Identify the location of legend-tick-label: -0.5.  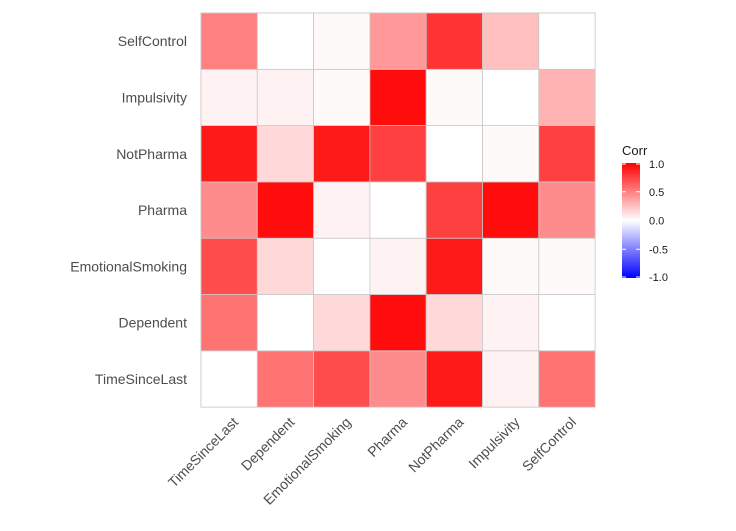
(658, 250).